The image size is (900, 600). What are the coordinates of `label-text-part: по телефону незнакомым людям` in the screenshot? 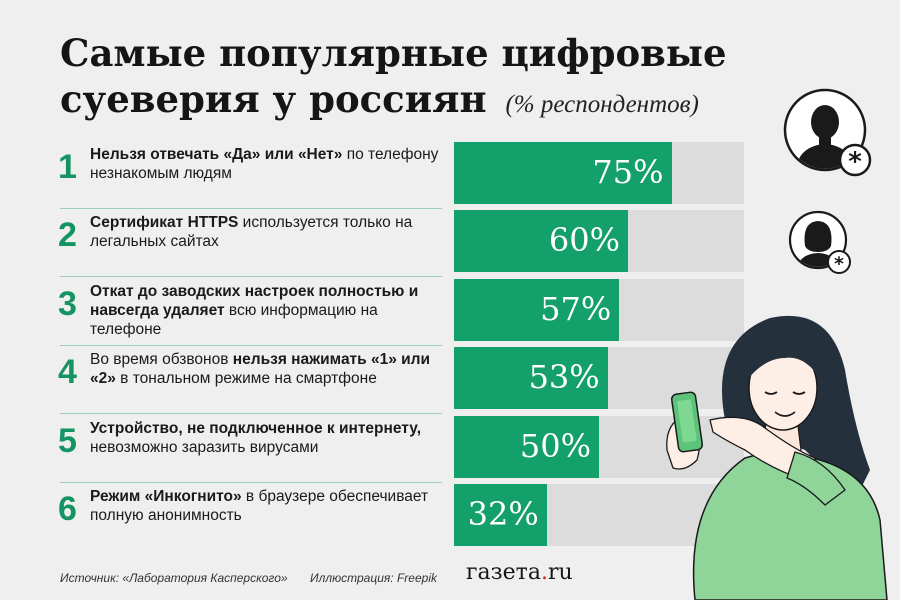 It's located at (264, 164).